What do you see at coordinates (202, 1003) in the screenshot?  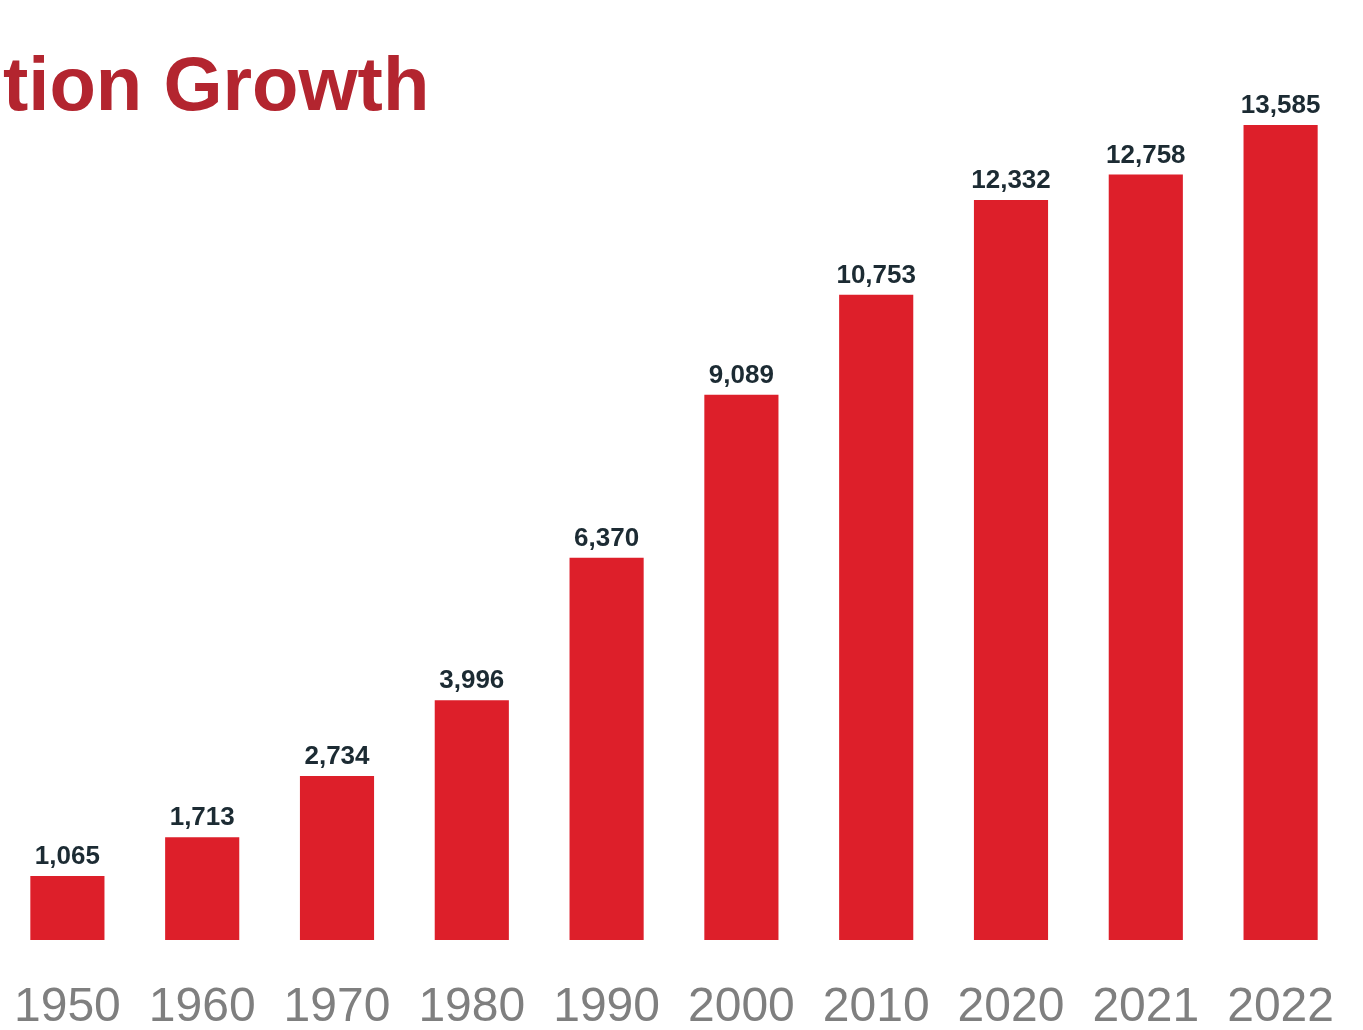 I see `x-tick-label: 1960` at bounding box center [202, 1003].